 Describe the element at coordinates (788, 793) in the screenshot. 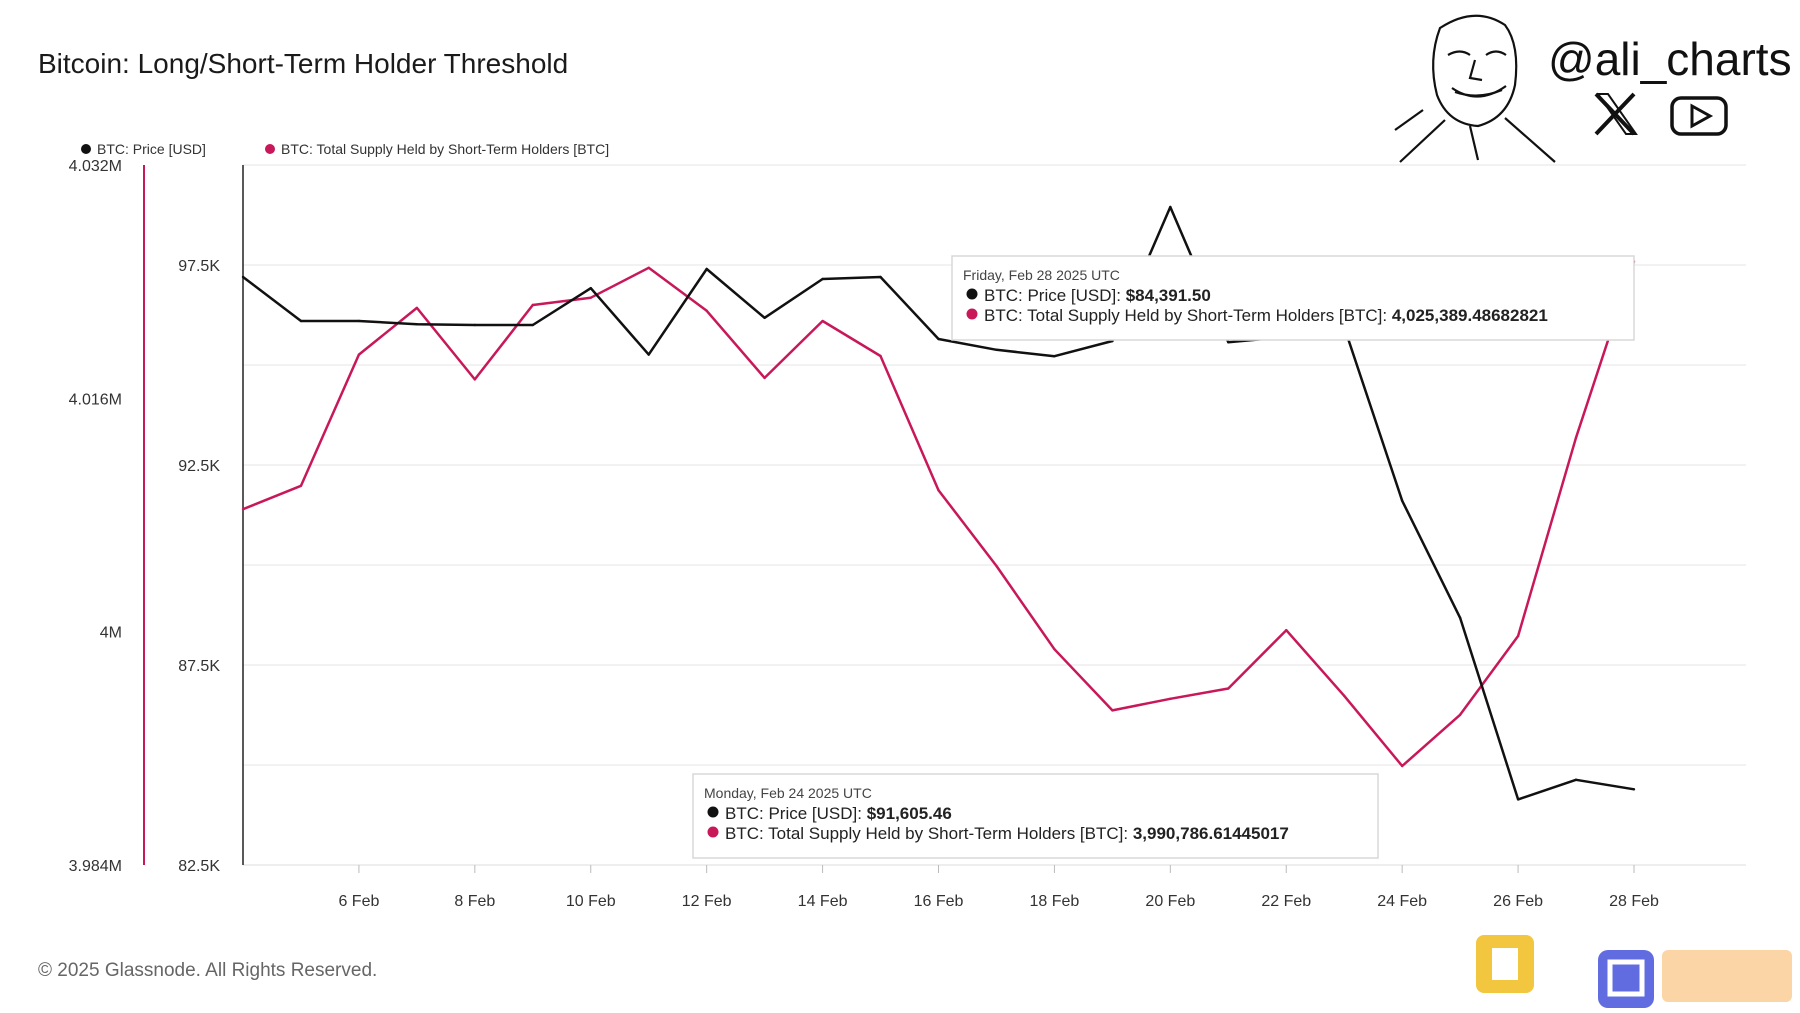

I see `tooltip-feb-24-date: Monday, Feb 24 2025 UTC` at that location.